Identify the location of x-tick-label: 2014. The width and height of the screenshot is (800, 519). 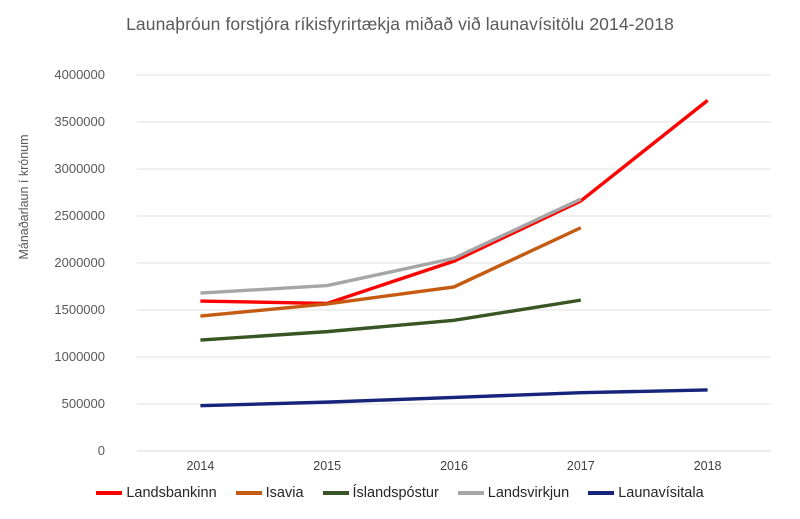
(200, 466).